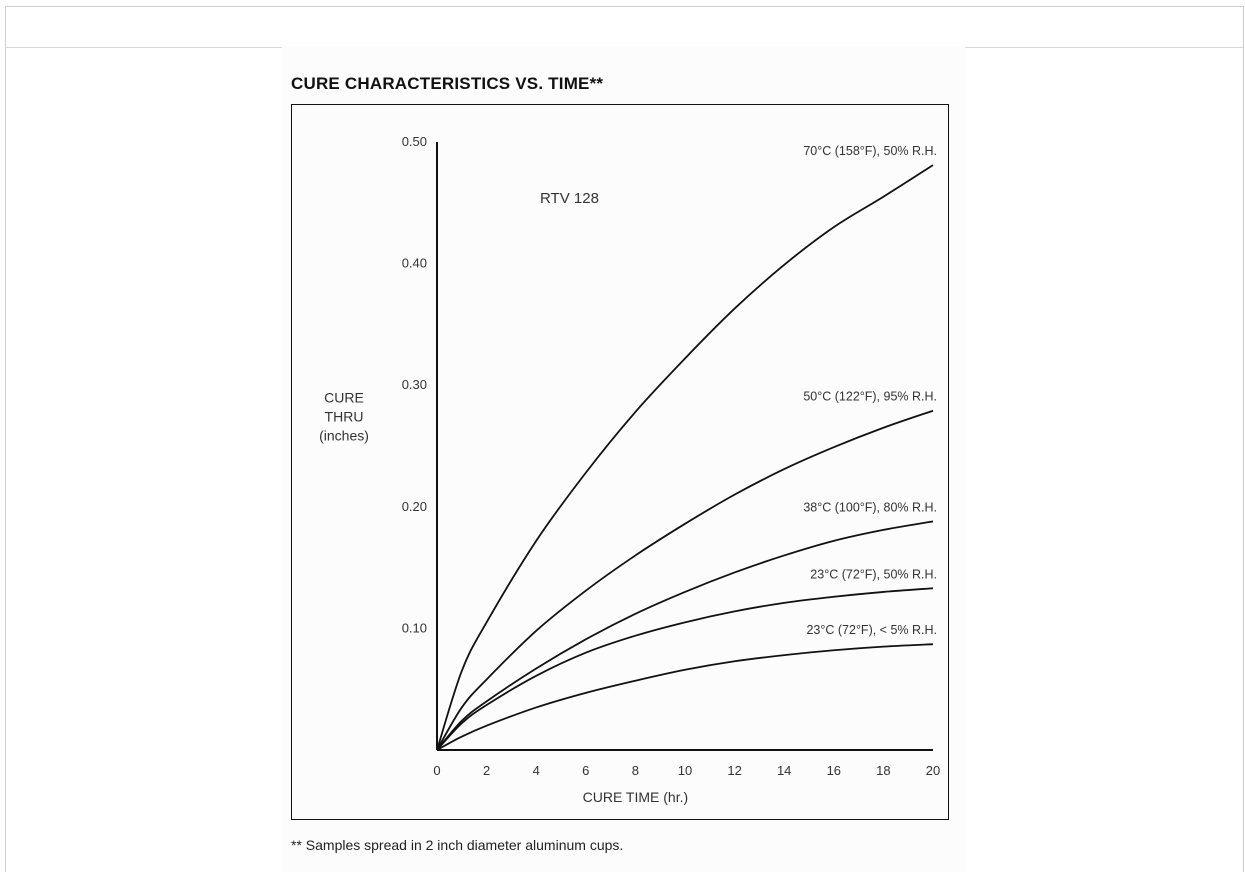 This screenshot has width=1245, height=872. What do you see at coordinates (635, 770) in the screenshot?
I see `x-tick-label: 8` at bounding box center [635, 770].